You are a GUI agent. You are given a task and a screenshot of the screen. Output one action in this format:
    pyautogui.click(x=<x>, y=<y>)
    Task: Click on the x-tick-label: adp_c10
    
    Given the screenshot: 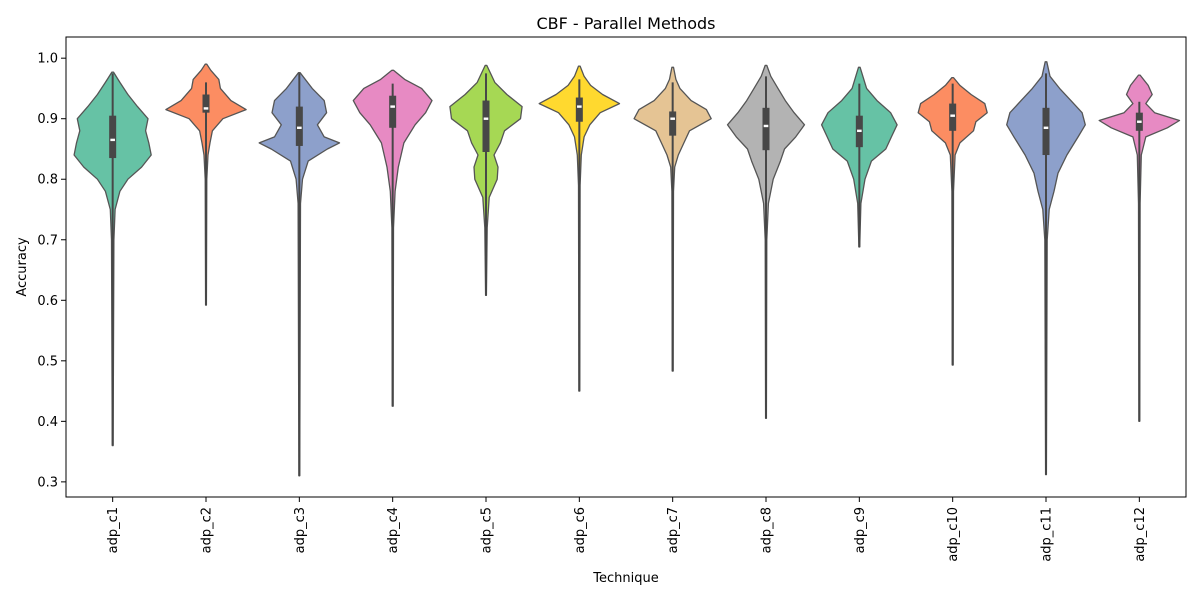 What is the action you would take?
    pyautogui.click(x=953, y=534)
    